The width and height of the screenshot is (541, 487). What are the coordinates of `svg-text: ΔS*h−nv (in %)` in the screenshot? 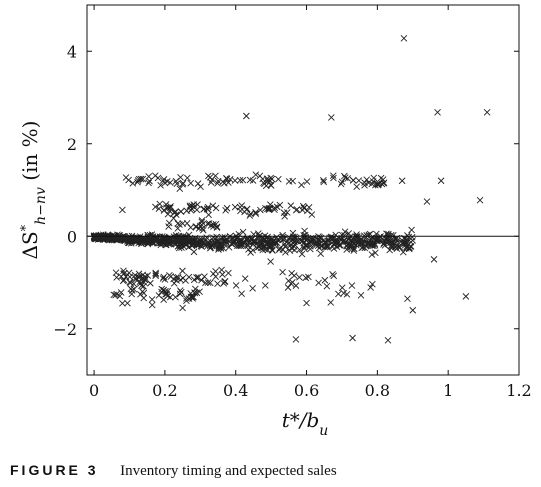 It's located at (33, 190).